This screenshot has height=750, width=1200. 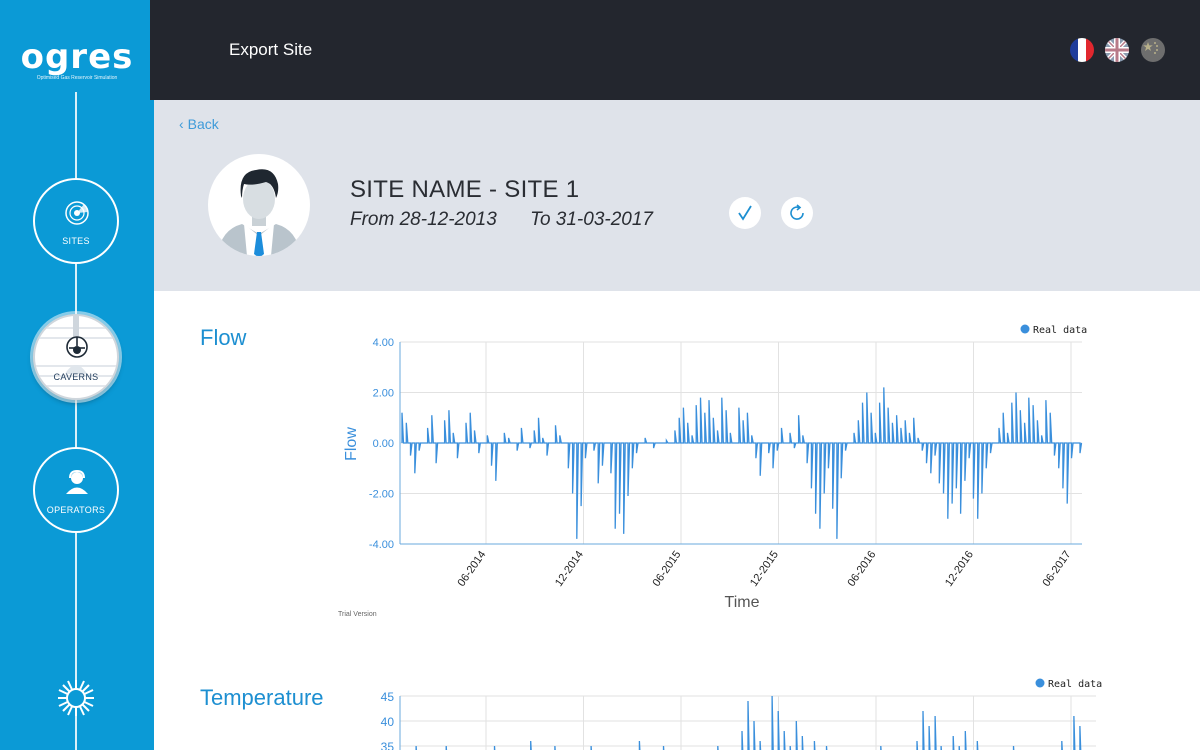 What do you see at coordinates (569, 569) in the screenshot?
I see `x-tick-label: 12-2014` at bounding box center [569, 569].